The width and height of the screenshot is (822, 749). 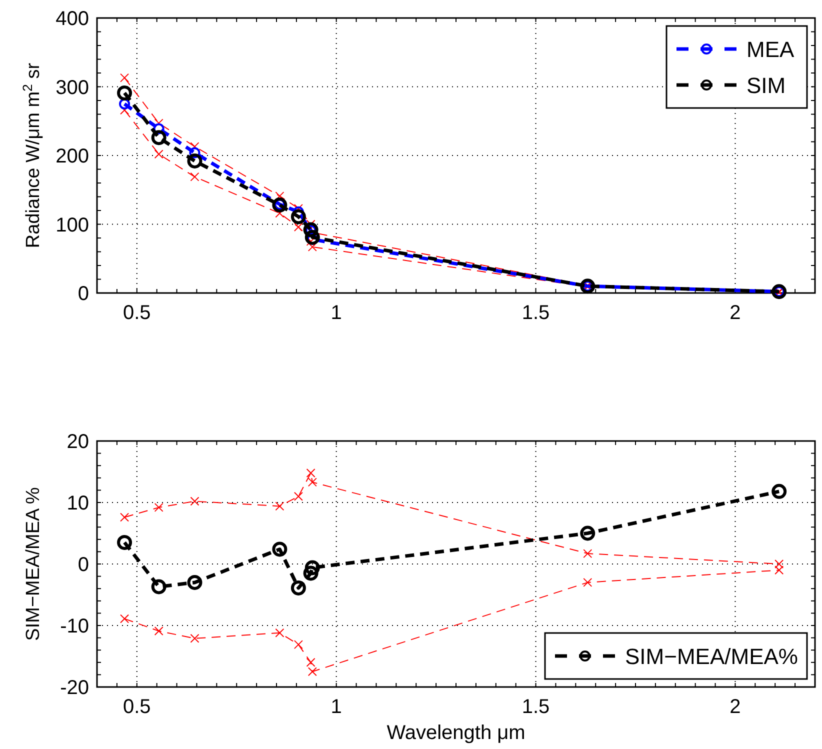 What do you see at coordinates (72, 225) in the screenshot?
I see `y-tick-label: 100` at bounding box center [72, 225].